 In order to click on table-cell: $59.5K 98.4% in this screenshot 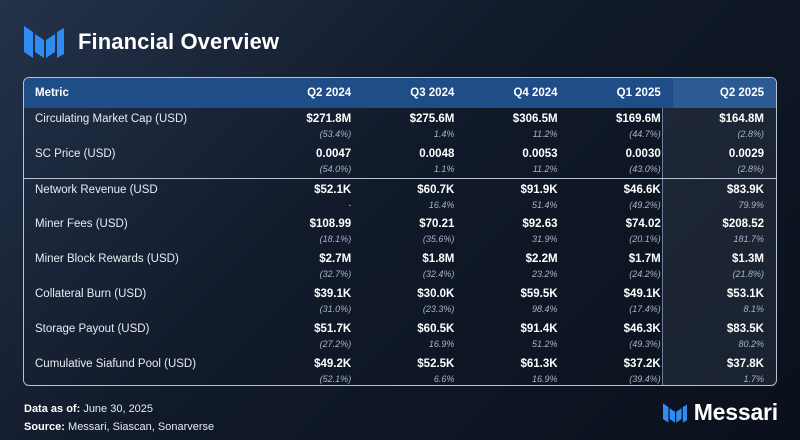, I will do `click(517, 300)`.